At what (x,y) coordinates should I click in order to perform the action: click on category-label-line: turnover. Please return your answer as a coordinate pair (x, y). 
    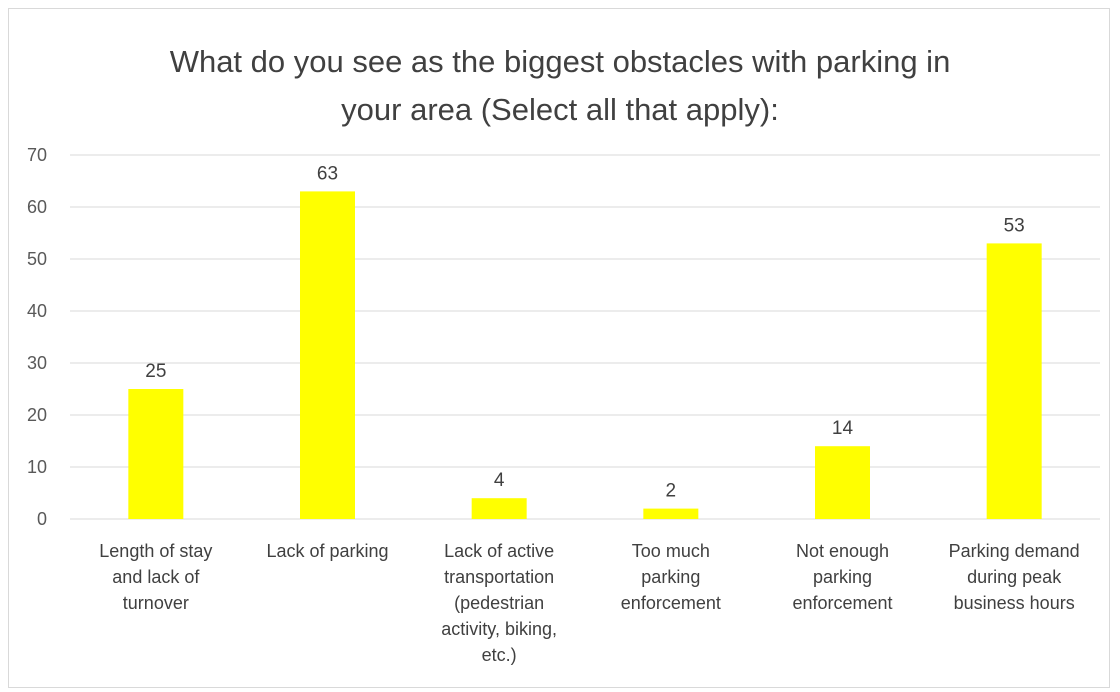
    Looking at the image, I should click on (156, 603).